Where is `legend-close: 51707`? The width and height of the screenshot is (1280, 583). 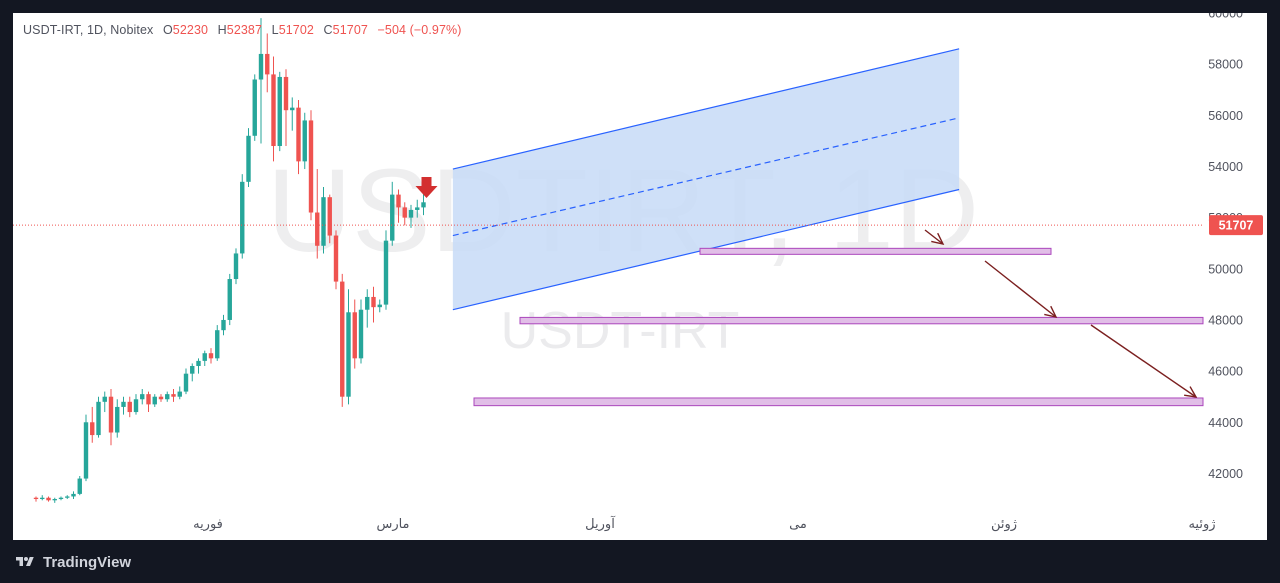
legend-close: 51707 is located at coordinates (350, 30).